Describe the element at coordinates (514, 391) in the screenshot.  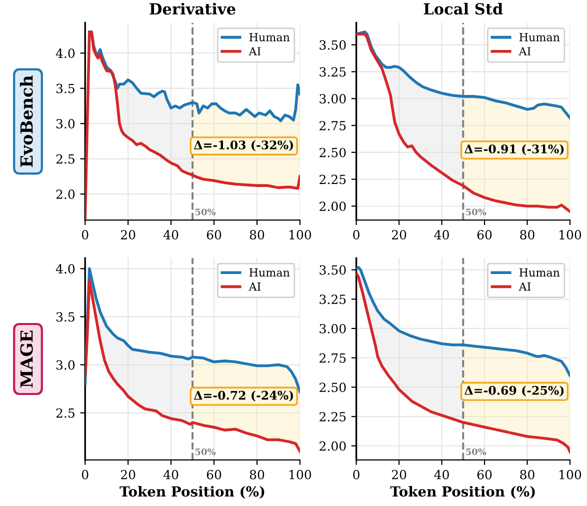
I see `annotation: Δ=-0.69 (-25%)` at that location.